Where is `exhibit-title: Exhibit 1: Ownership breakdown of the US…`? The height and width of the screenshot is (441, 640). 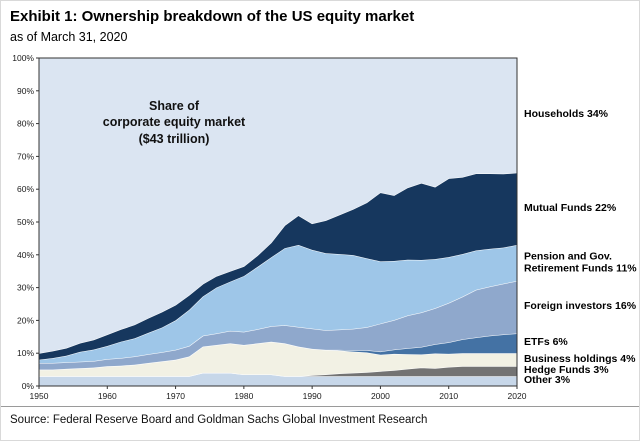
exhibit-title: Exhibit 1: Ownership breakdown of the US… is located at coordinates (212, 16).